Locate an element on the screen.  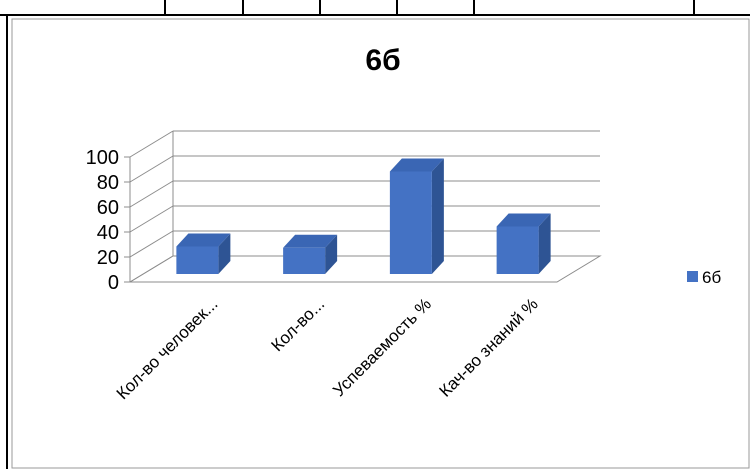
chart-title: 6б is located at coordinates (382, 60).